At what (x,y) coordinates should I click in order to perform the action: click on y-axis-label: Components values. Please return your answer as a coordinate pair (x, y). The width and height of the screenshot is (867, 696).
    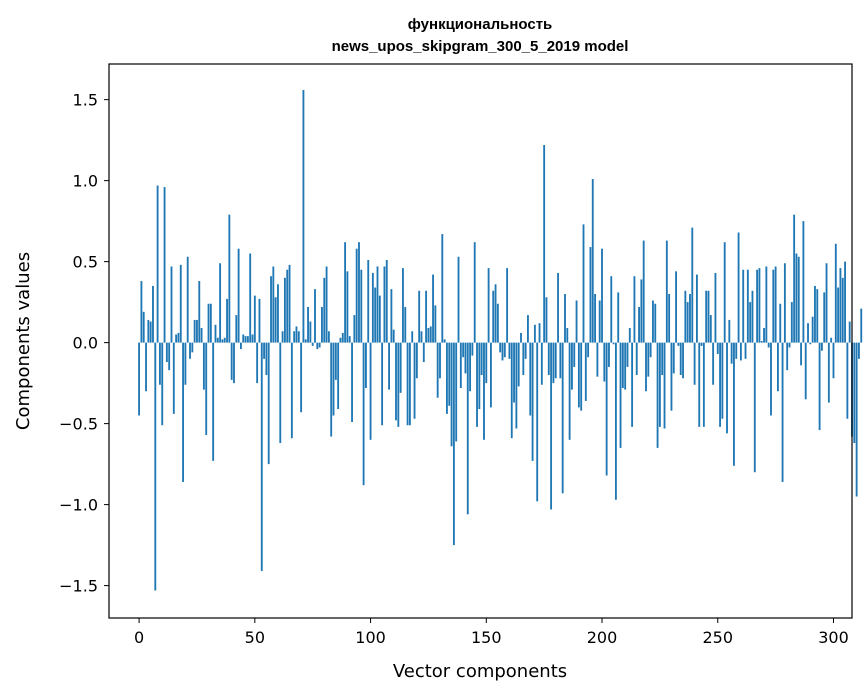
    Looking at the image, I should click on (23, 341).